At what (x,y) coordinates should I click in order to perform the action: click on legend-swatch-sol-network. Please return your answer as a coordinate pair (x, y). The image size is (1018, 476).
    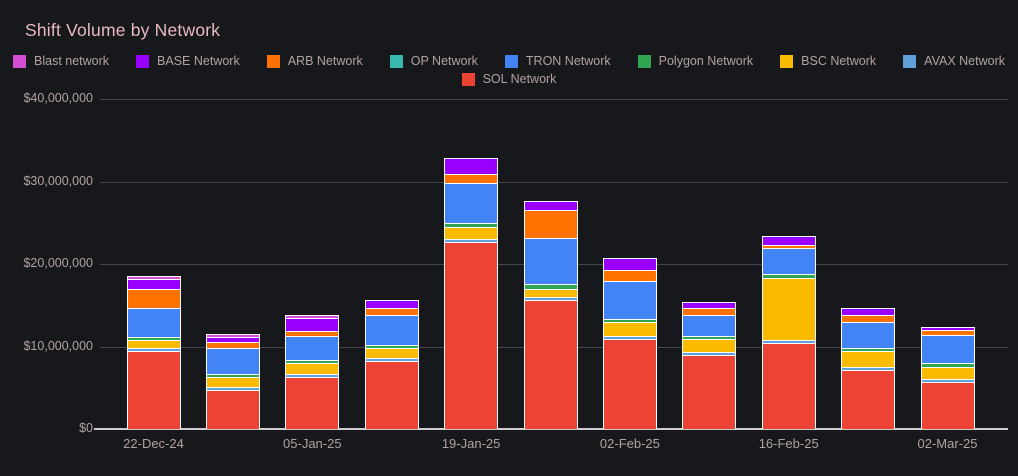
    Looking at the image, I should click on (468, 79).